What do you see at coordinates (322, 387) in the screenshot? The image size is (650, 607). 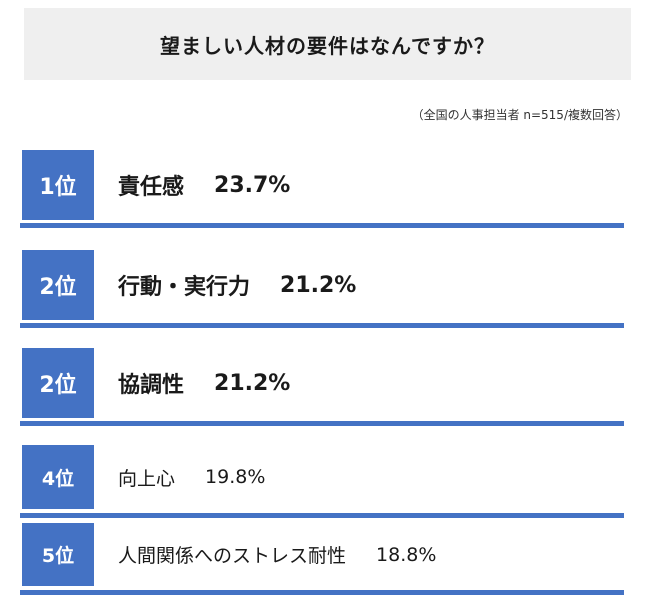 I see `ranking-row-3: 2位 協調性 21.2%` at bounding box center [322, 387].